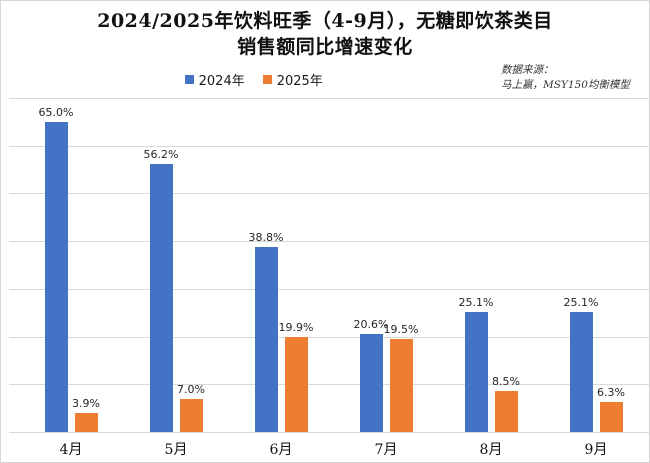 The width and height of the screenshot is (650, 463). I want to click on bar-2025年-8月, so click(506, 411).